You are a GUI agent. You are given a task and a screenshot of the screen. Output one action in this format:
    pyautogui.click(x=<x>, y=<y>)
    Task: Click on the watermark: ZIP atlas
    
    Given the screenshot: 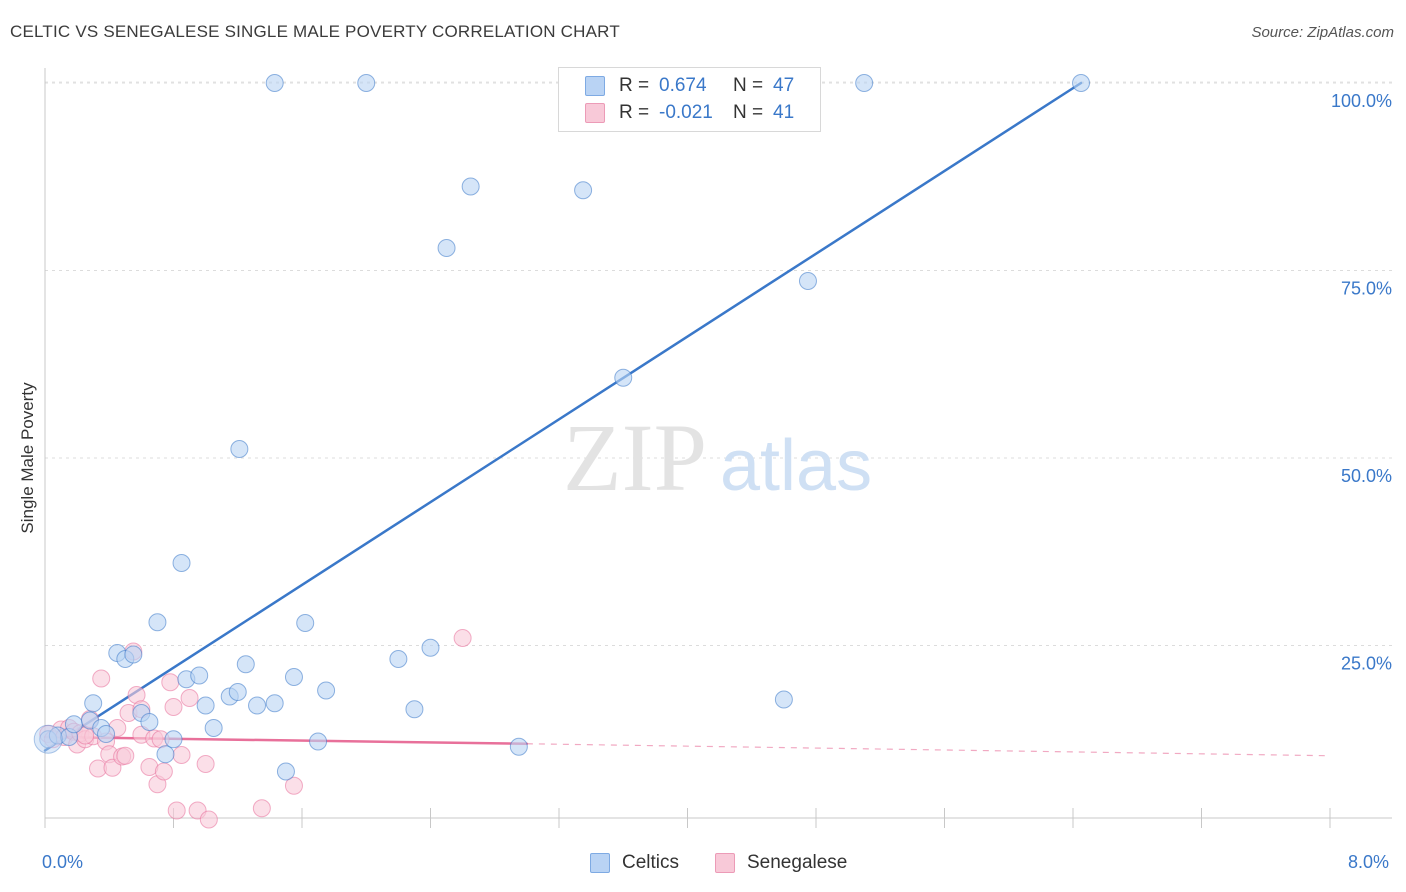 What is the action you would take?
    pyautogui.click(x=717, y=457)
    